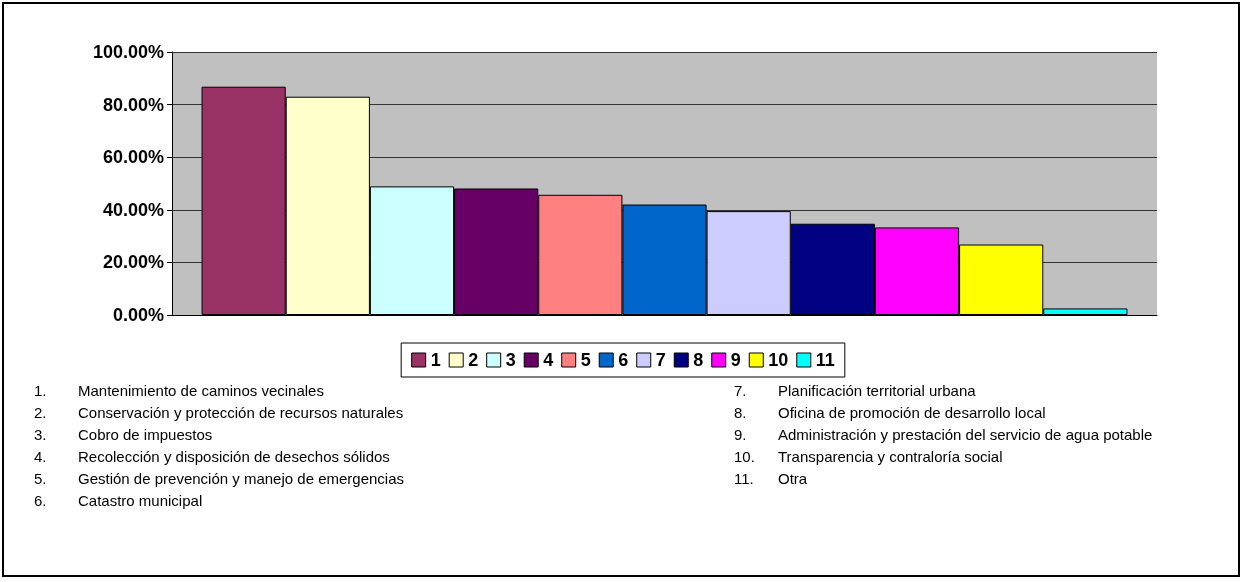 The width and height of the screenshot is (1245, 582). Describe the element at coordinates (133, 104) in the screenshot. I see `y-tick-label: 80.00%` at that location.